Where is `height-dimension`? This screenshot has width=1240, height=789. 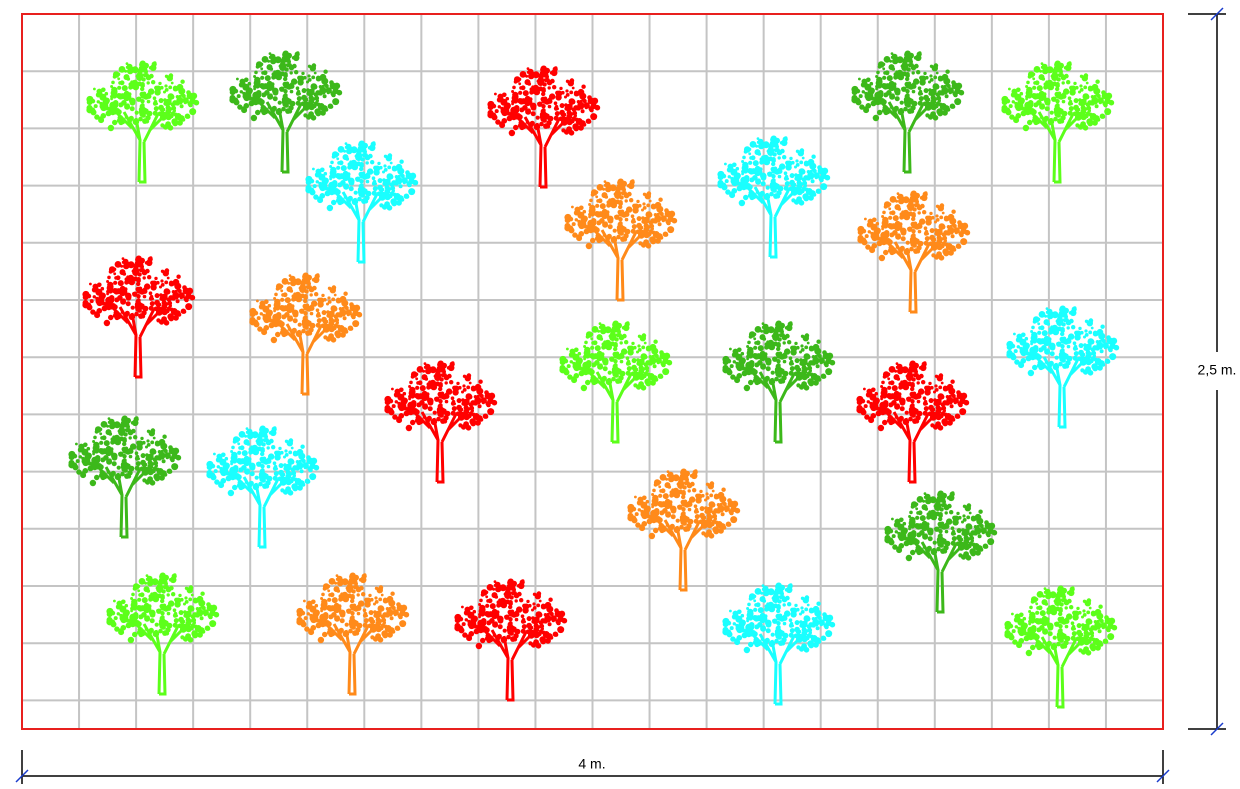 height-dimension is located at coordinates (1207, 371).